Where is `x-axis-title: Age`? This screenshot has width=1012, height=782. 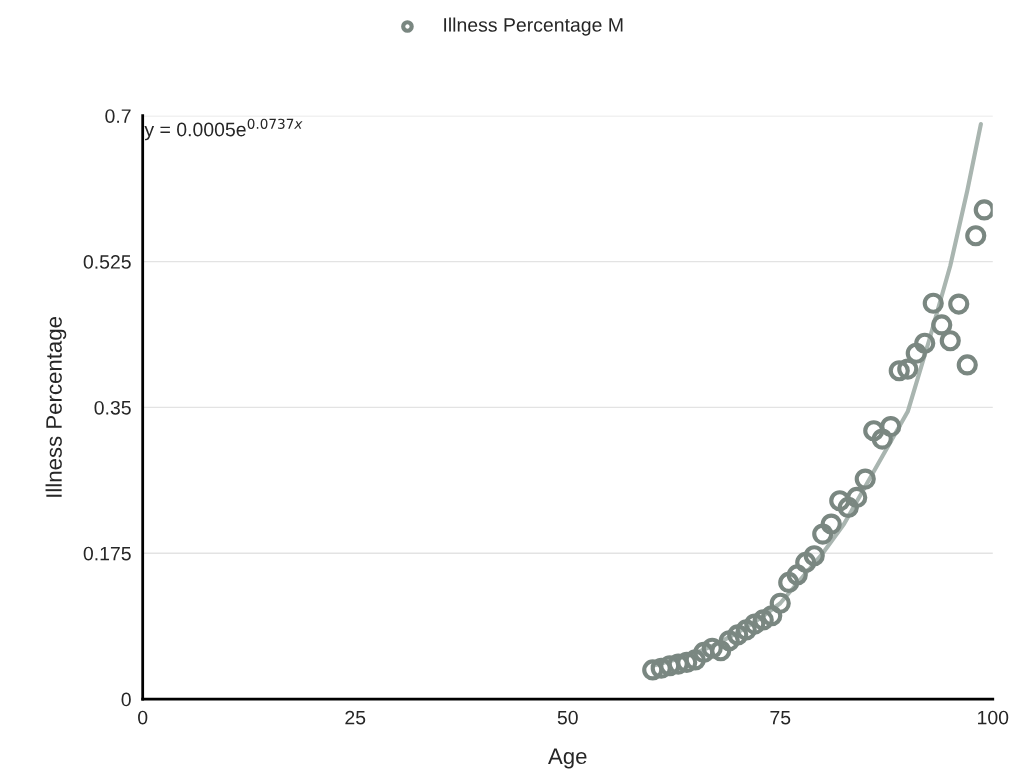 x-axis-title: Age is located at coordinates (567, 758).